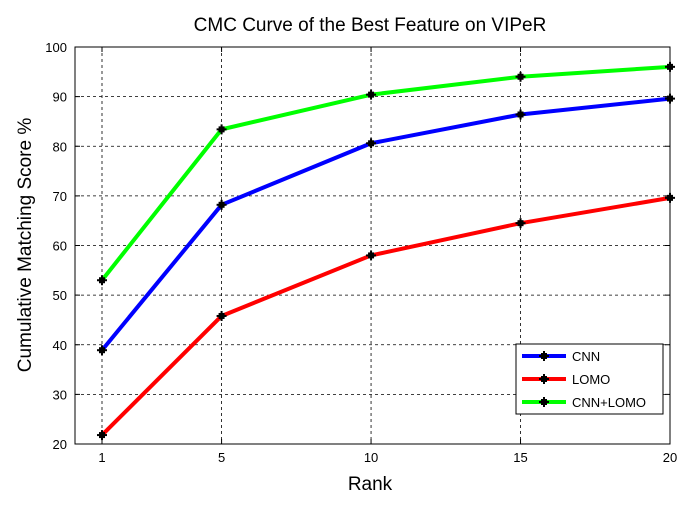  What do you see at coordinates (566, 379) in the screenshot?
I see `legend-item-lomo: LOMO` at bounding box center [566, 379].